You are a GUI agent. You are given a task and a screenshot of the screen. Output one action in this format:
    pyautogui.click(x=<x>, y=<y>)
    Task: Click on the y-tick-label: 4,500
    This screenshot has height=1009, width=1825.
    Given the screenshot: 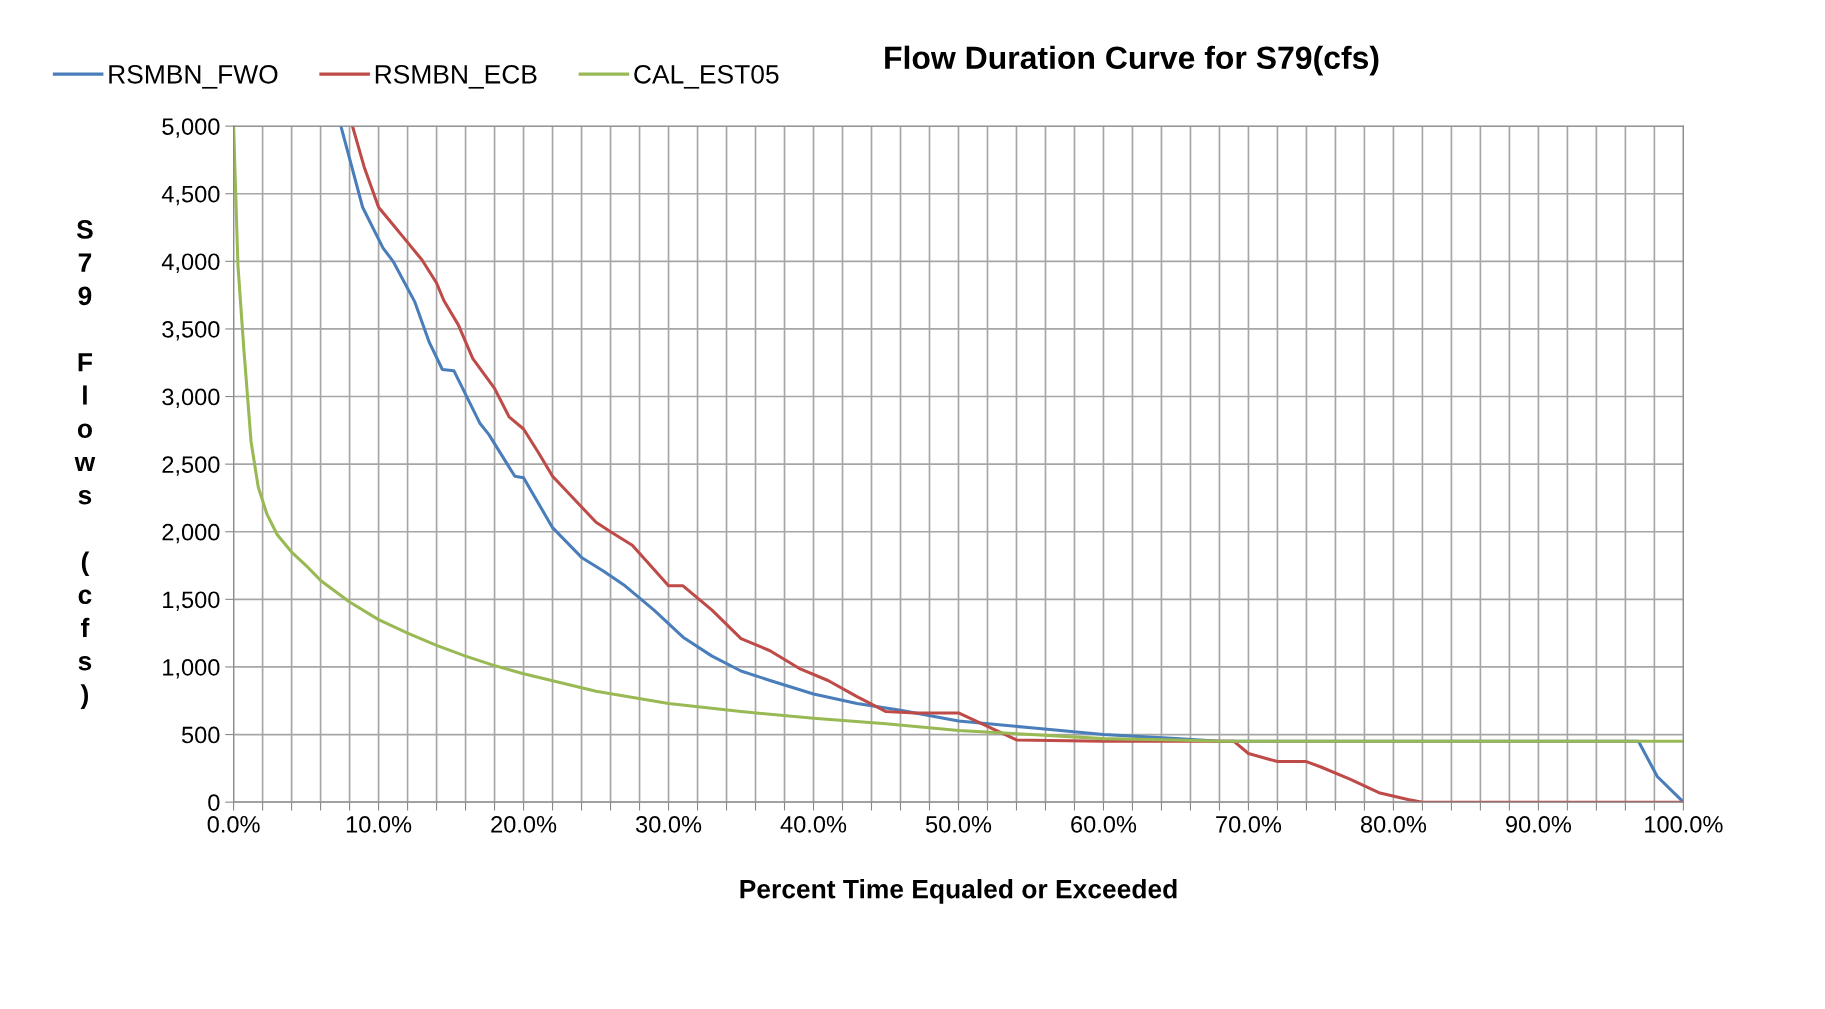 What is the action you would take?
    pyautogui.click(x=190, y=195)
    